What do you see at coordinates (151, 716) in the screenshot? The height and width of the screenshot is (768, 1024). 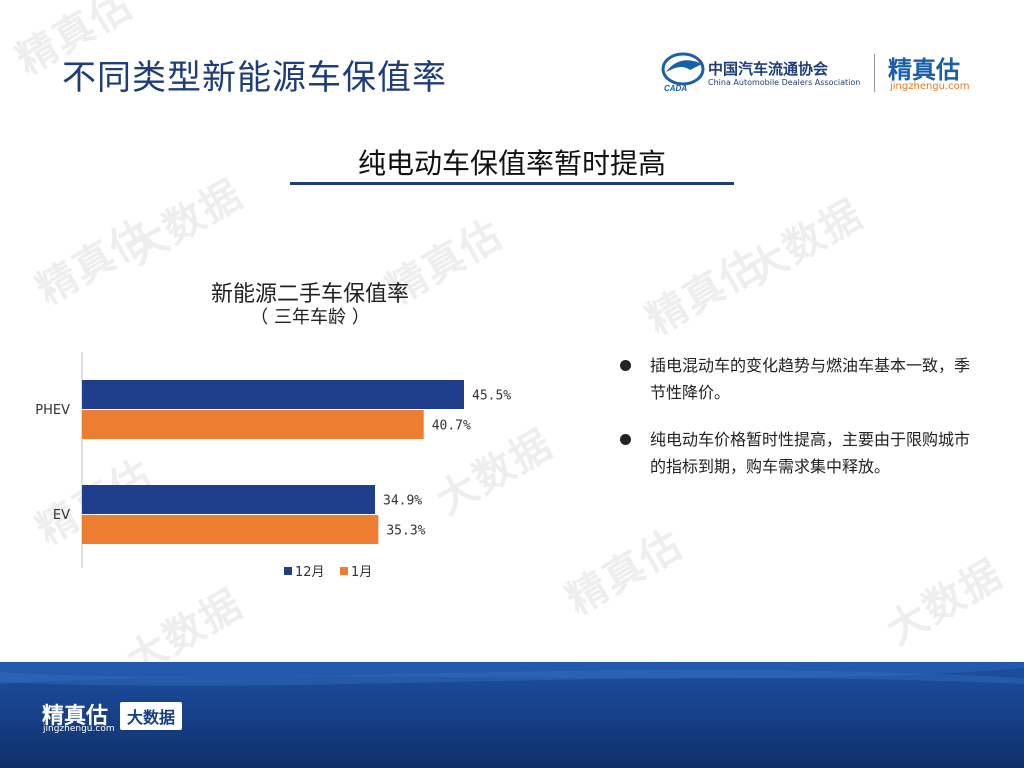 I see `footer-badge: 大数据` at bounding box center [151, 716].